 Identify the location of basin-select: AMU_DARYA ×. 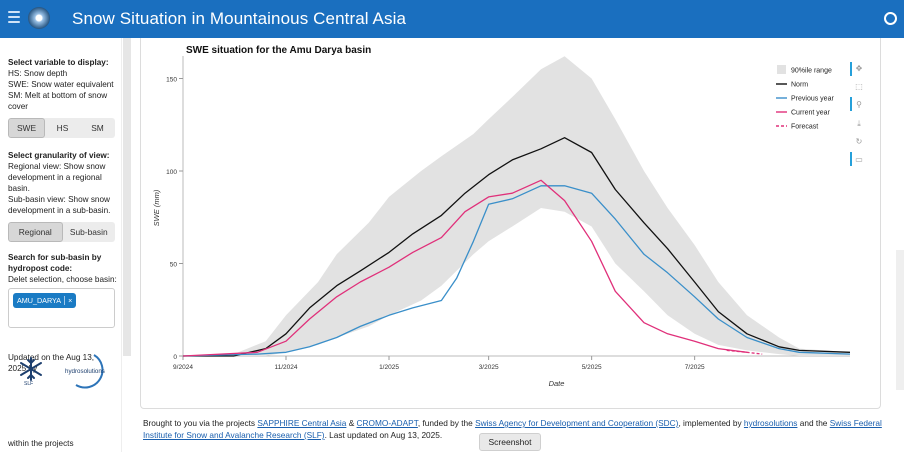
(61, 308).